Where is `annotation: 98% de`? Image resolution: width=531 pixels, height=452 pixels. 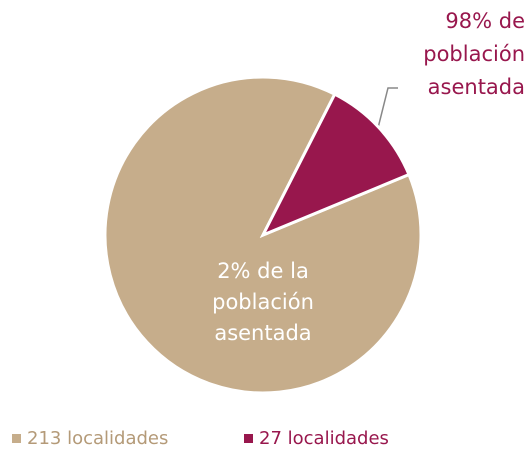
annotation: 98% de is located at coordinates (485, 21).